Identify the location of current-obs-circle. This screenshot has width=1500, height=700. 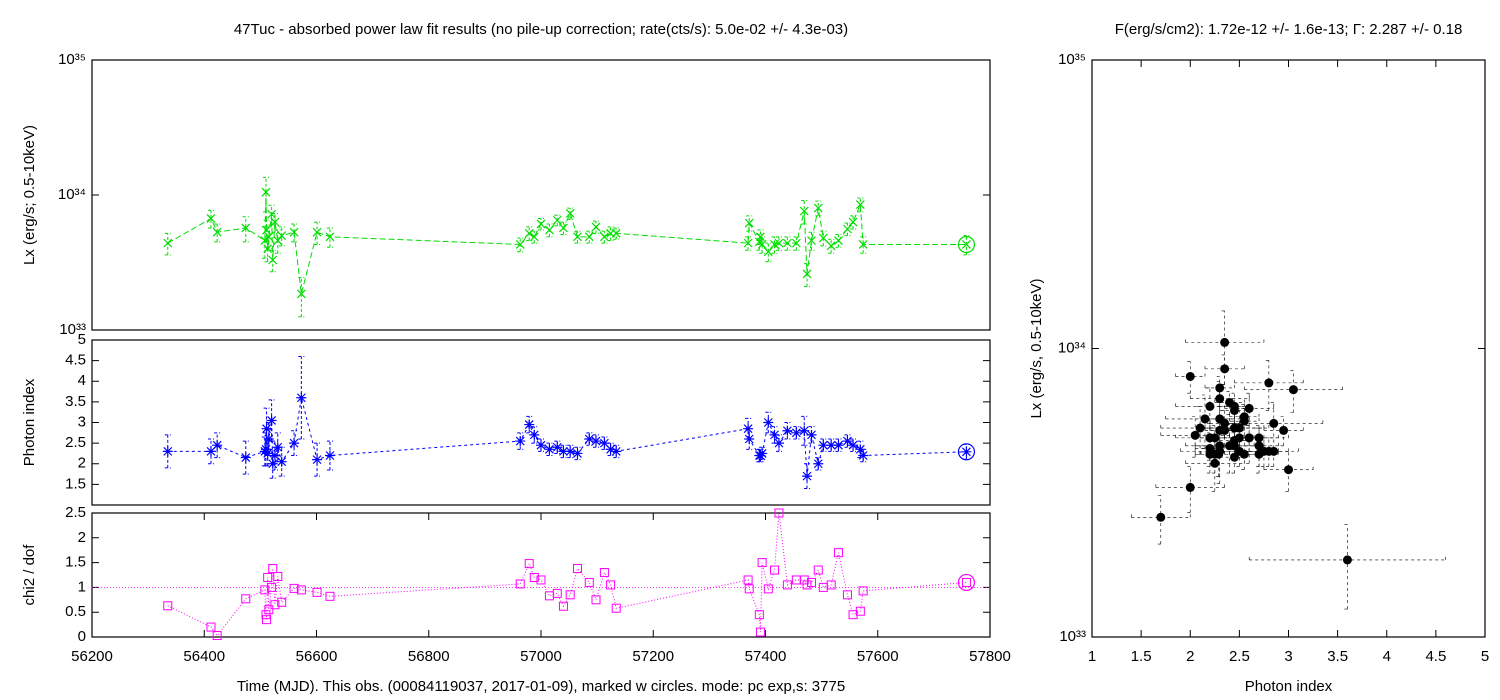
(966, 452).